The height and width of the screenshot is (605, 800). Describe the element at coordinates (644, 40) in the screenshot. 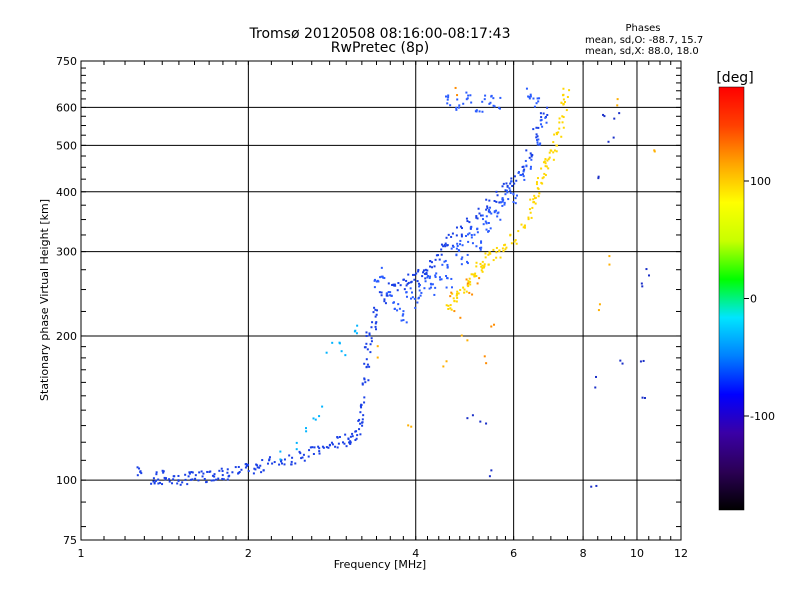

I see `phases-line-o: mean, sd,O: -88.7, 15.7` at that location.